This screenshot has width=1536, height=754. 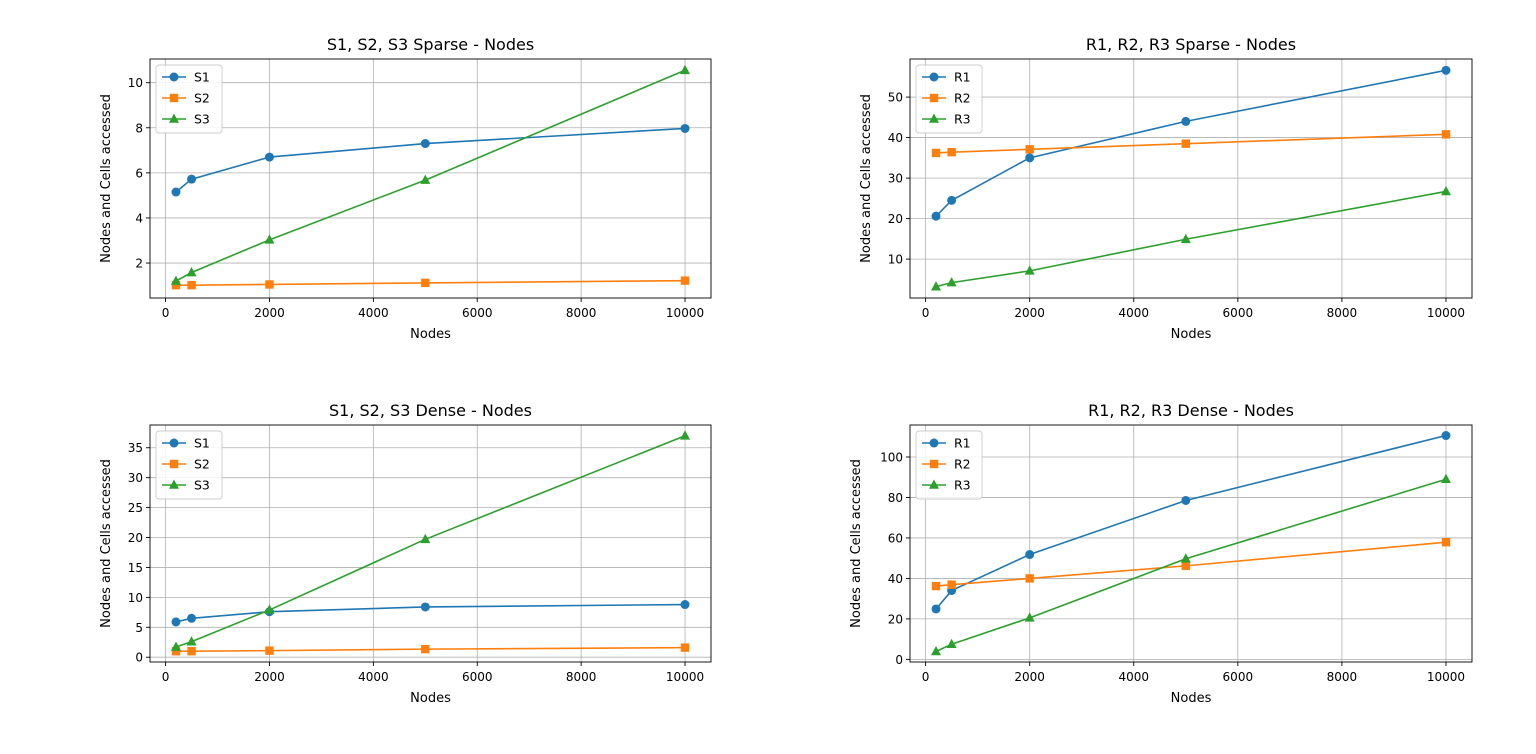 What do you see at coordinates (139, 264) in the screenshot?
I see `y-tick-label: 2` at bounding box center [139, 264].